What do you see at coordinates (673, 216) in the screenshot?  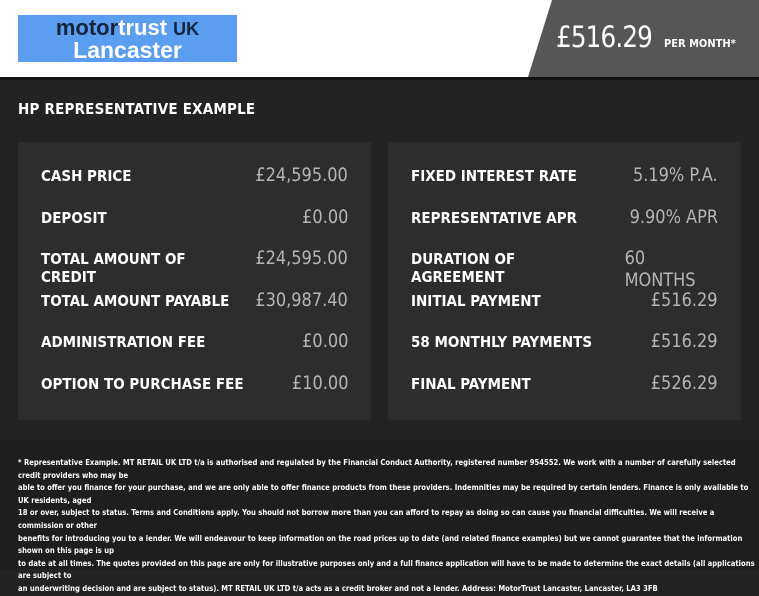 I see `finance-value: 9.90% APR` at bounding box center [673, 216].